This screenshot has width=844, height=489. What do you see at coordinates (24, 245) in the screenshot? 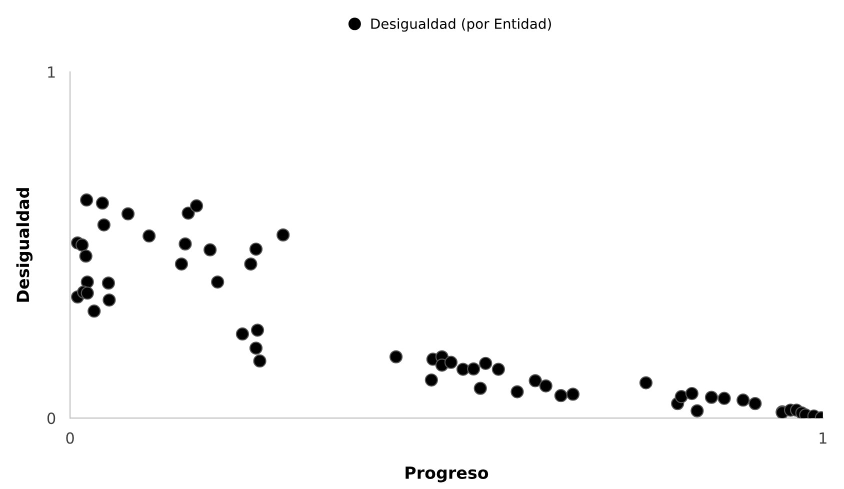
I see `y-axis-title: Desigualdad` at bounding box center [24, 245].